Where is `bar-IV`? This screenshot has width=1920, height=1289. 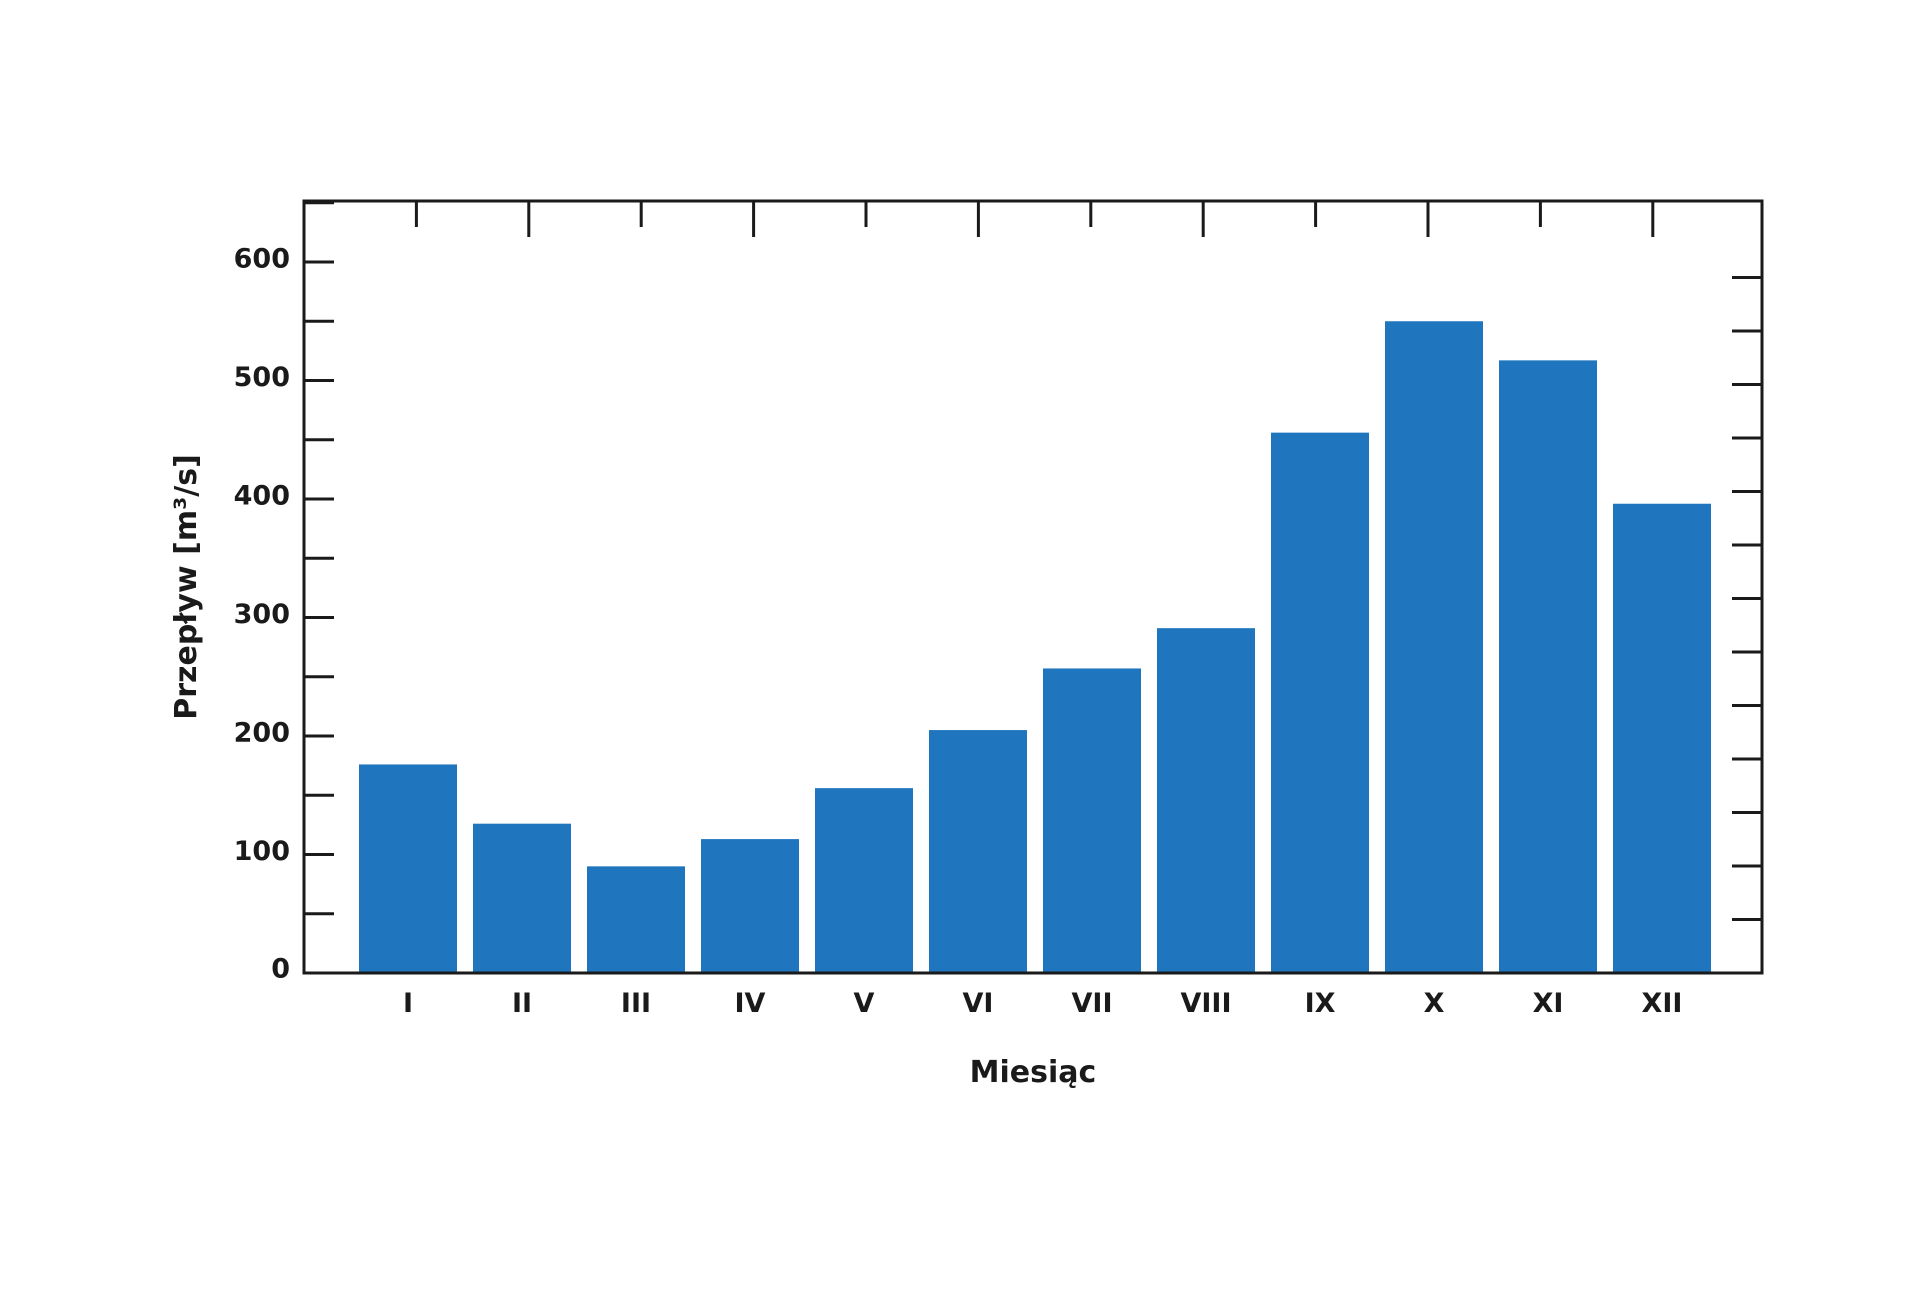 bar-IV is located at coordinates (750, 906).